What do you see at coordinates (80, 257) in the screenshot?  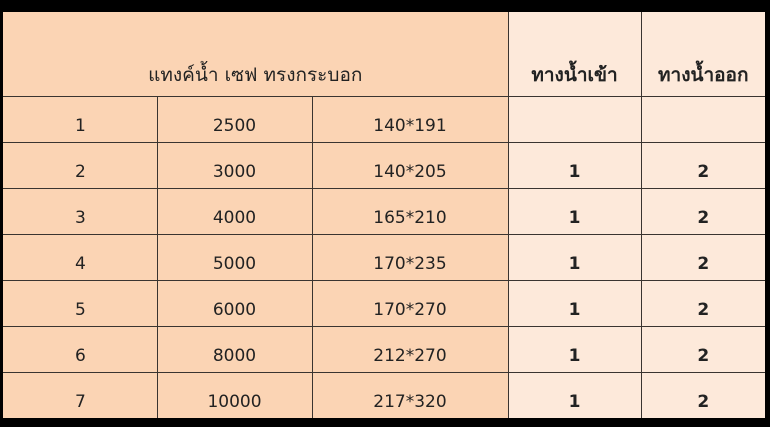 I see `cell-no: 4` at bounding box center [80, 257].